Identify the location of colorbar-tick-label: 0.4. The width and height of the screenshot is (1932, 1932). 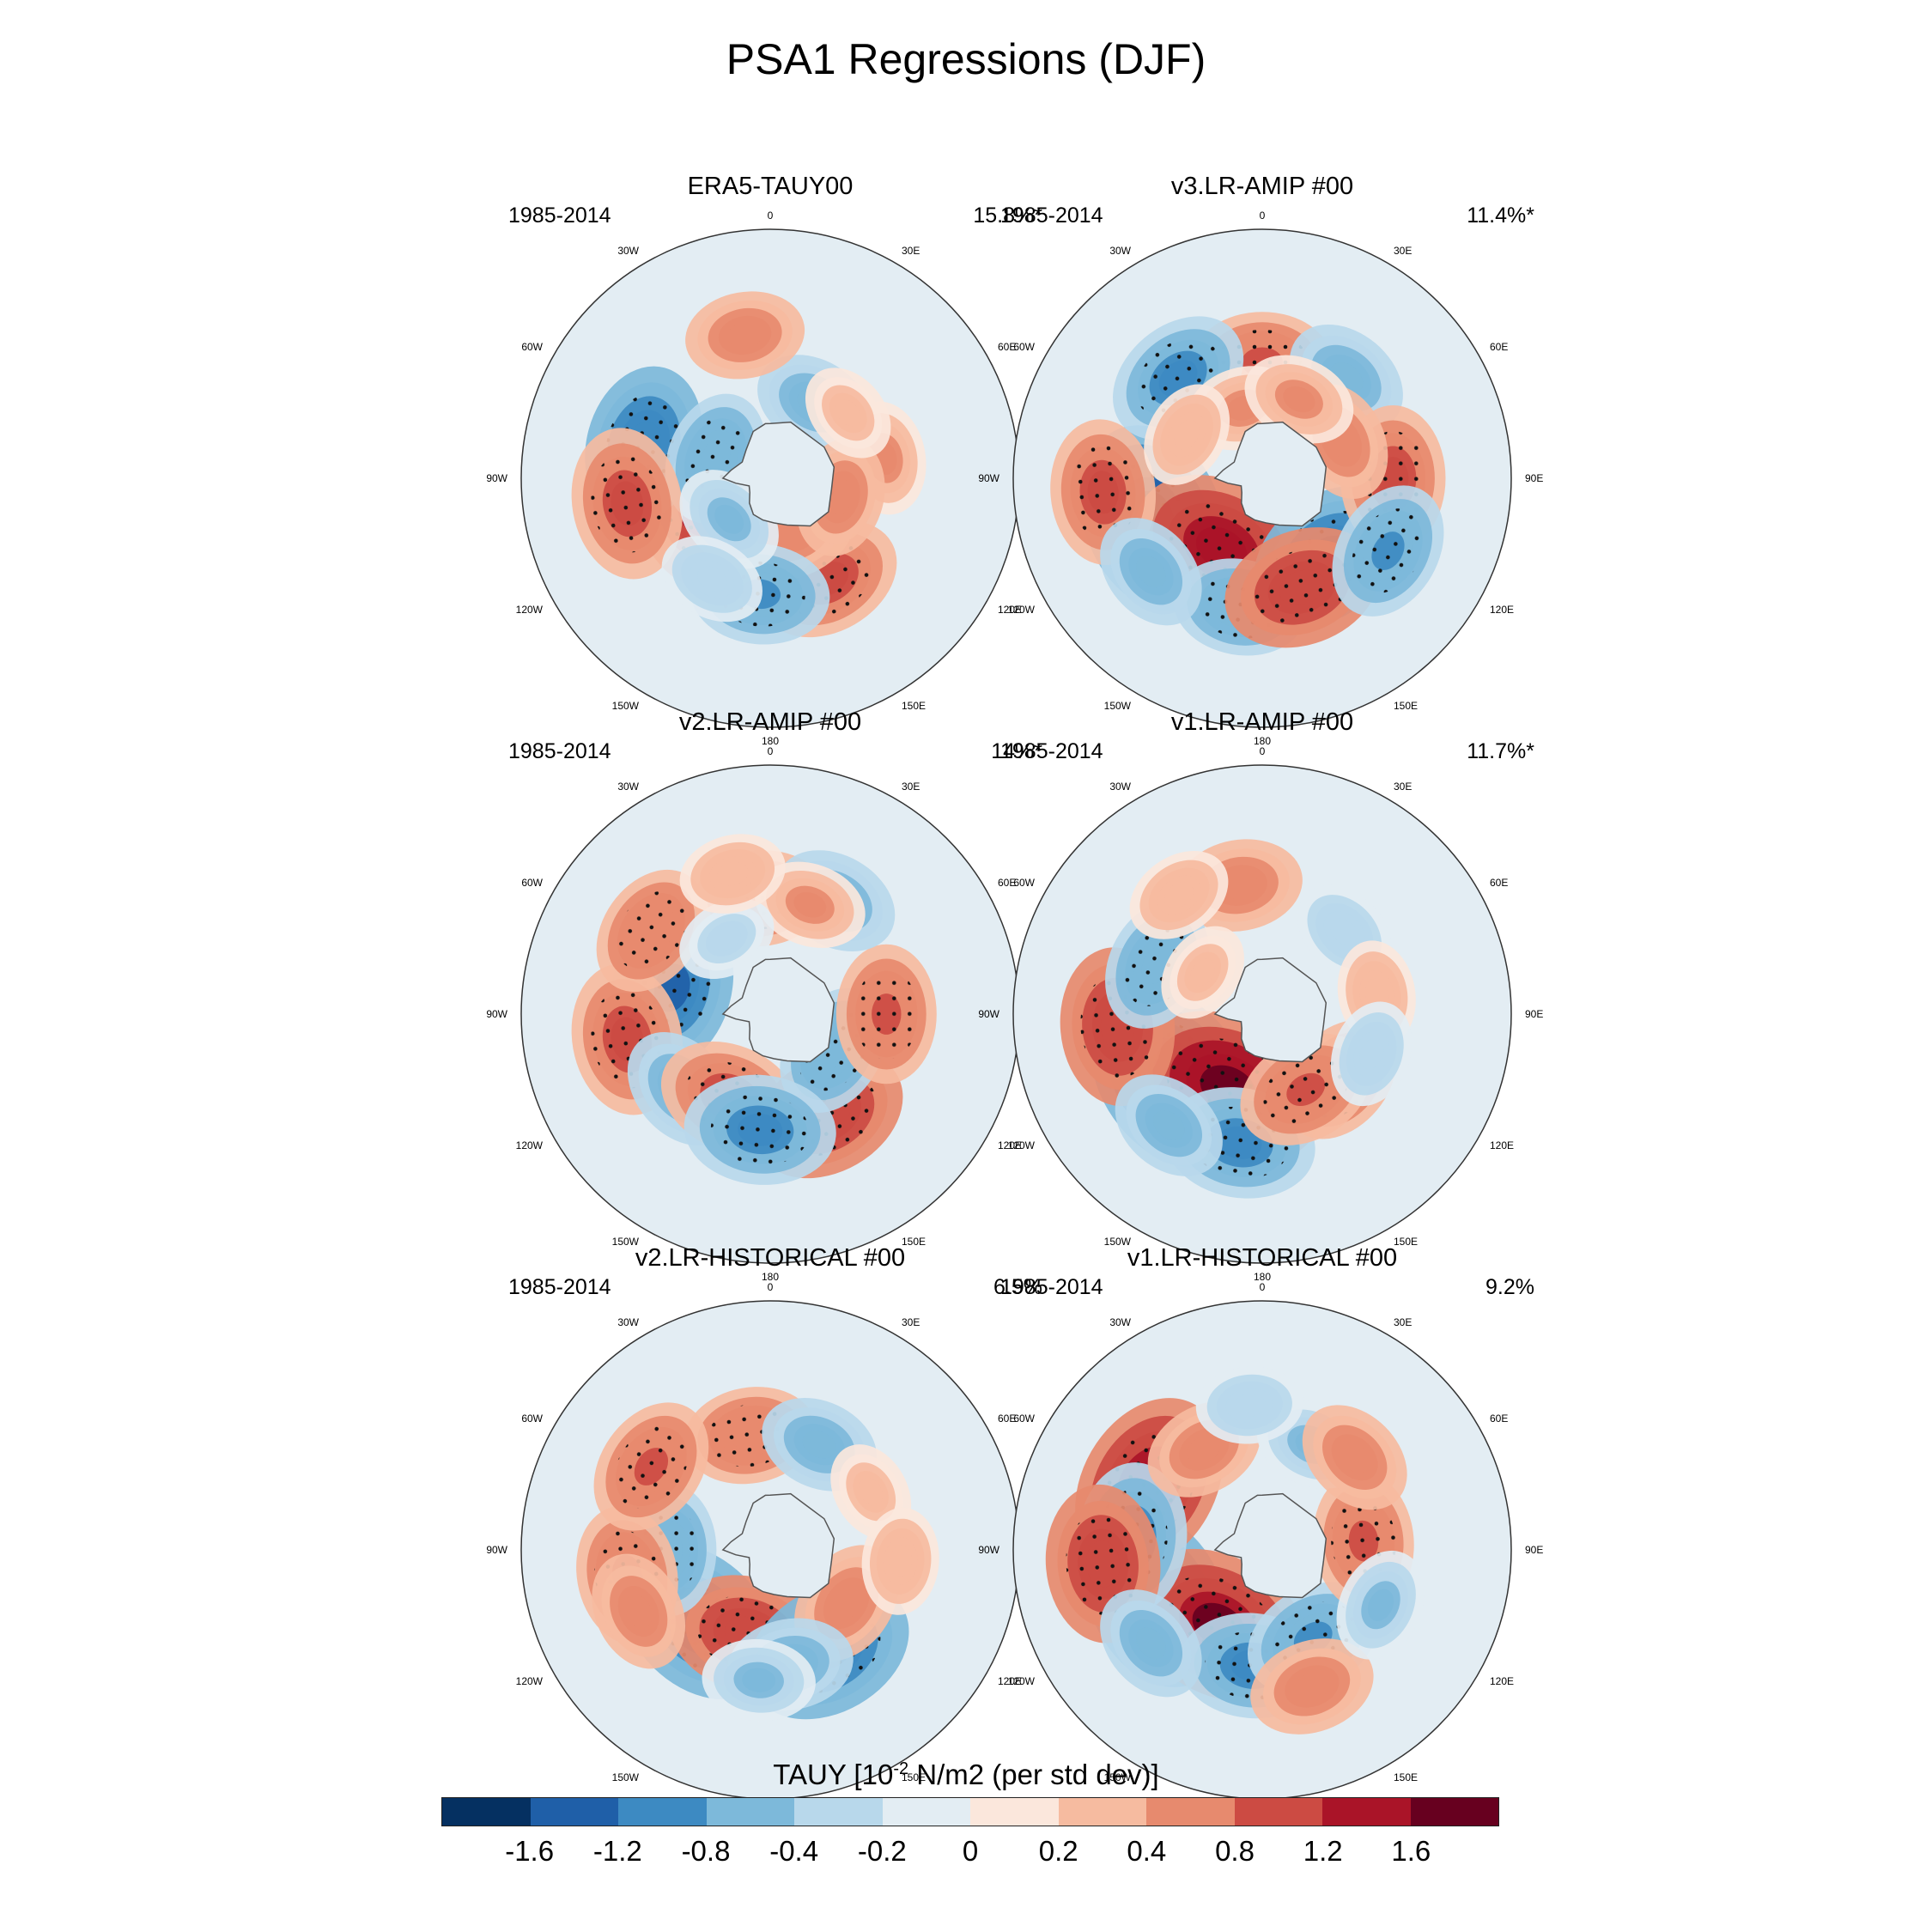
(1147, 1851).